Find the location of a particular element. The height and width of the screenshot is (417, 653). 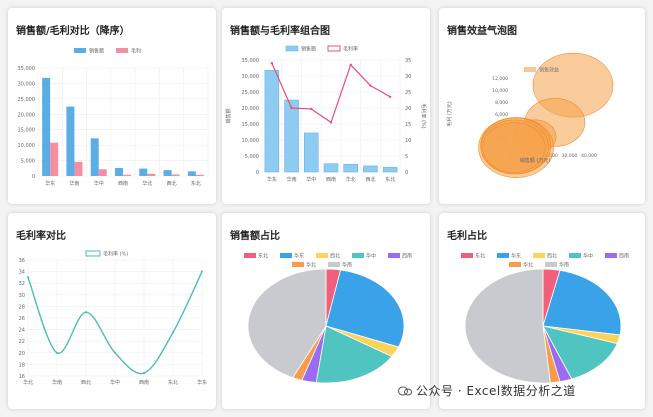

legend-label: 销售额 is located at coordinates (96, 51).